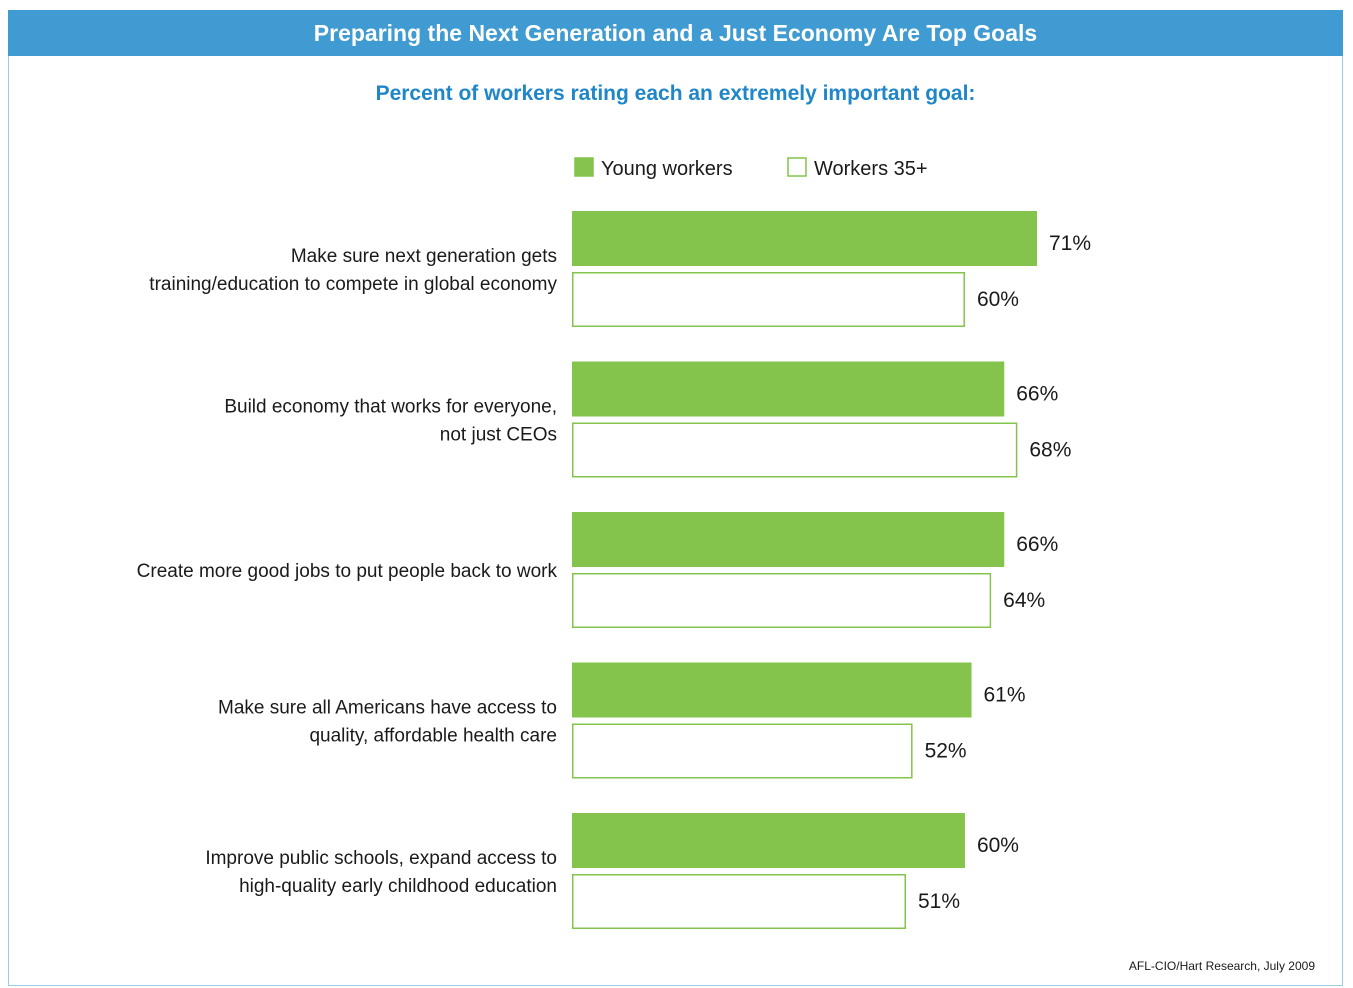 This screenshot has width=1353, height=988. I want to click on category-label: Make sure all Americans have access to, so click(387, 708).